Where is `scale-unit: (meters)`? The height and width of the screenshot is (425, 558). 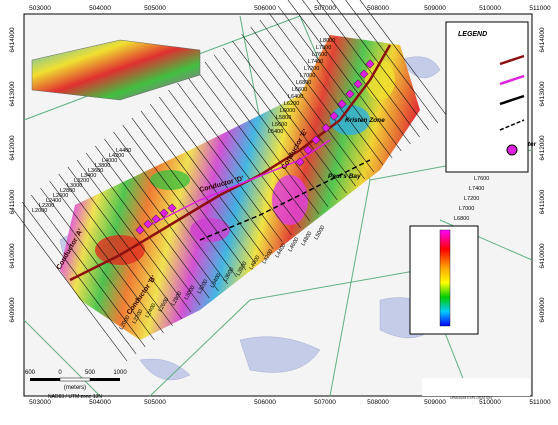
scale-unit: (meters) is located at coordinates (75, 388).